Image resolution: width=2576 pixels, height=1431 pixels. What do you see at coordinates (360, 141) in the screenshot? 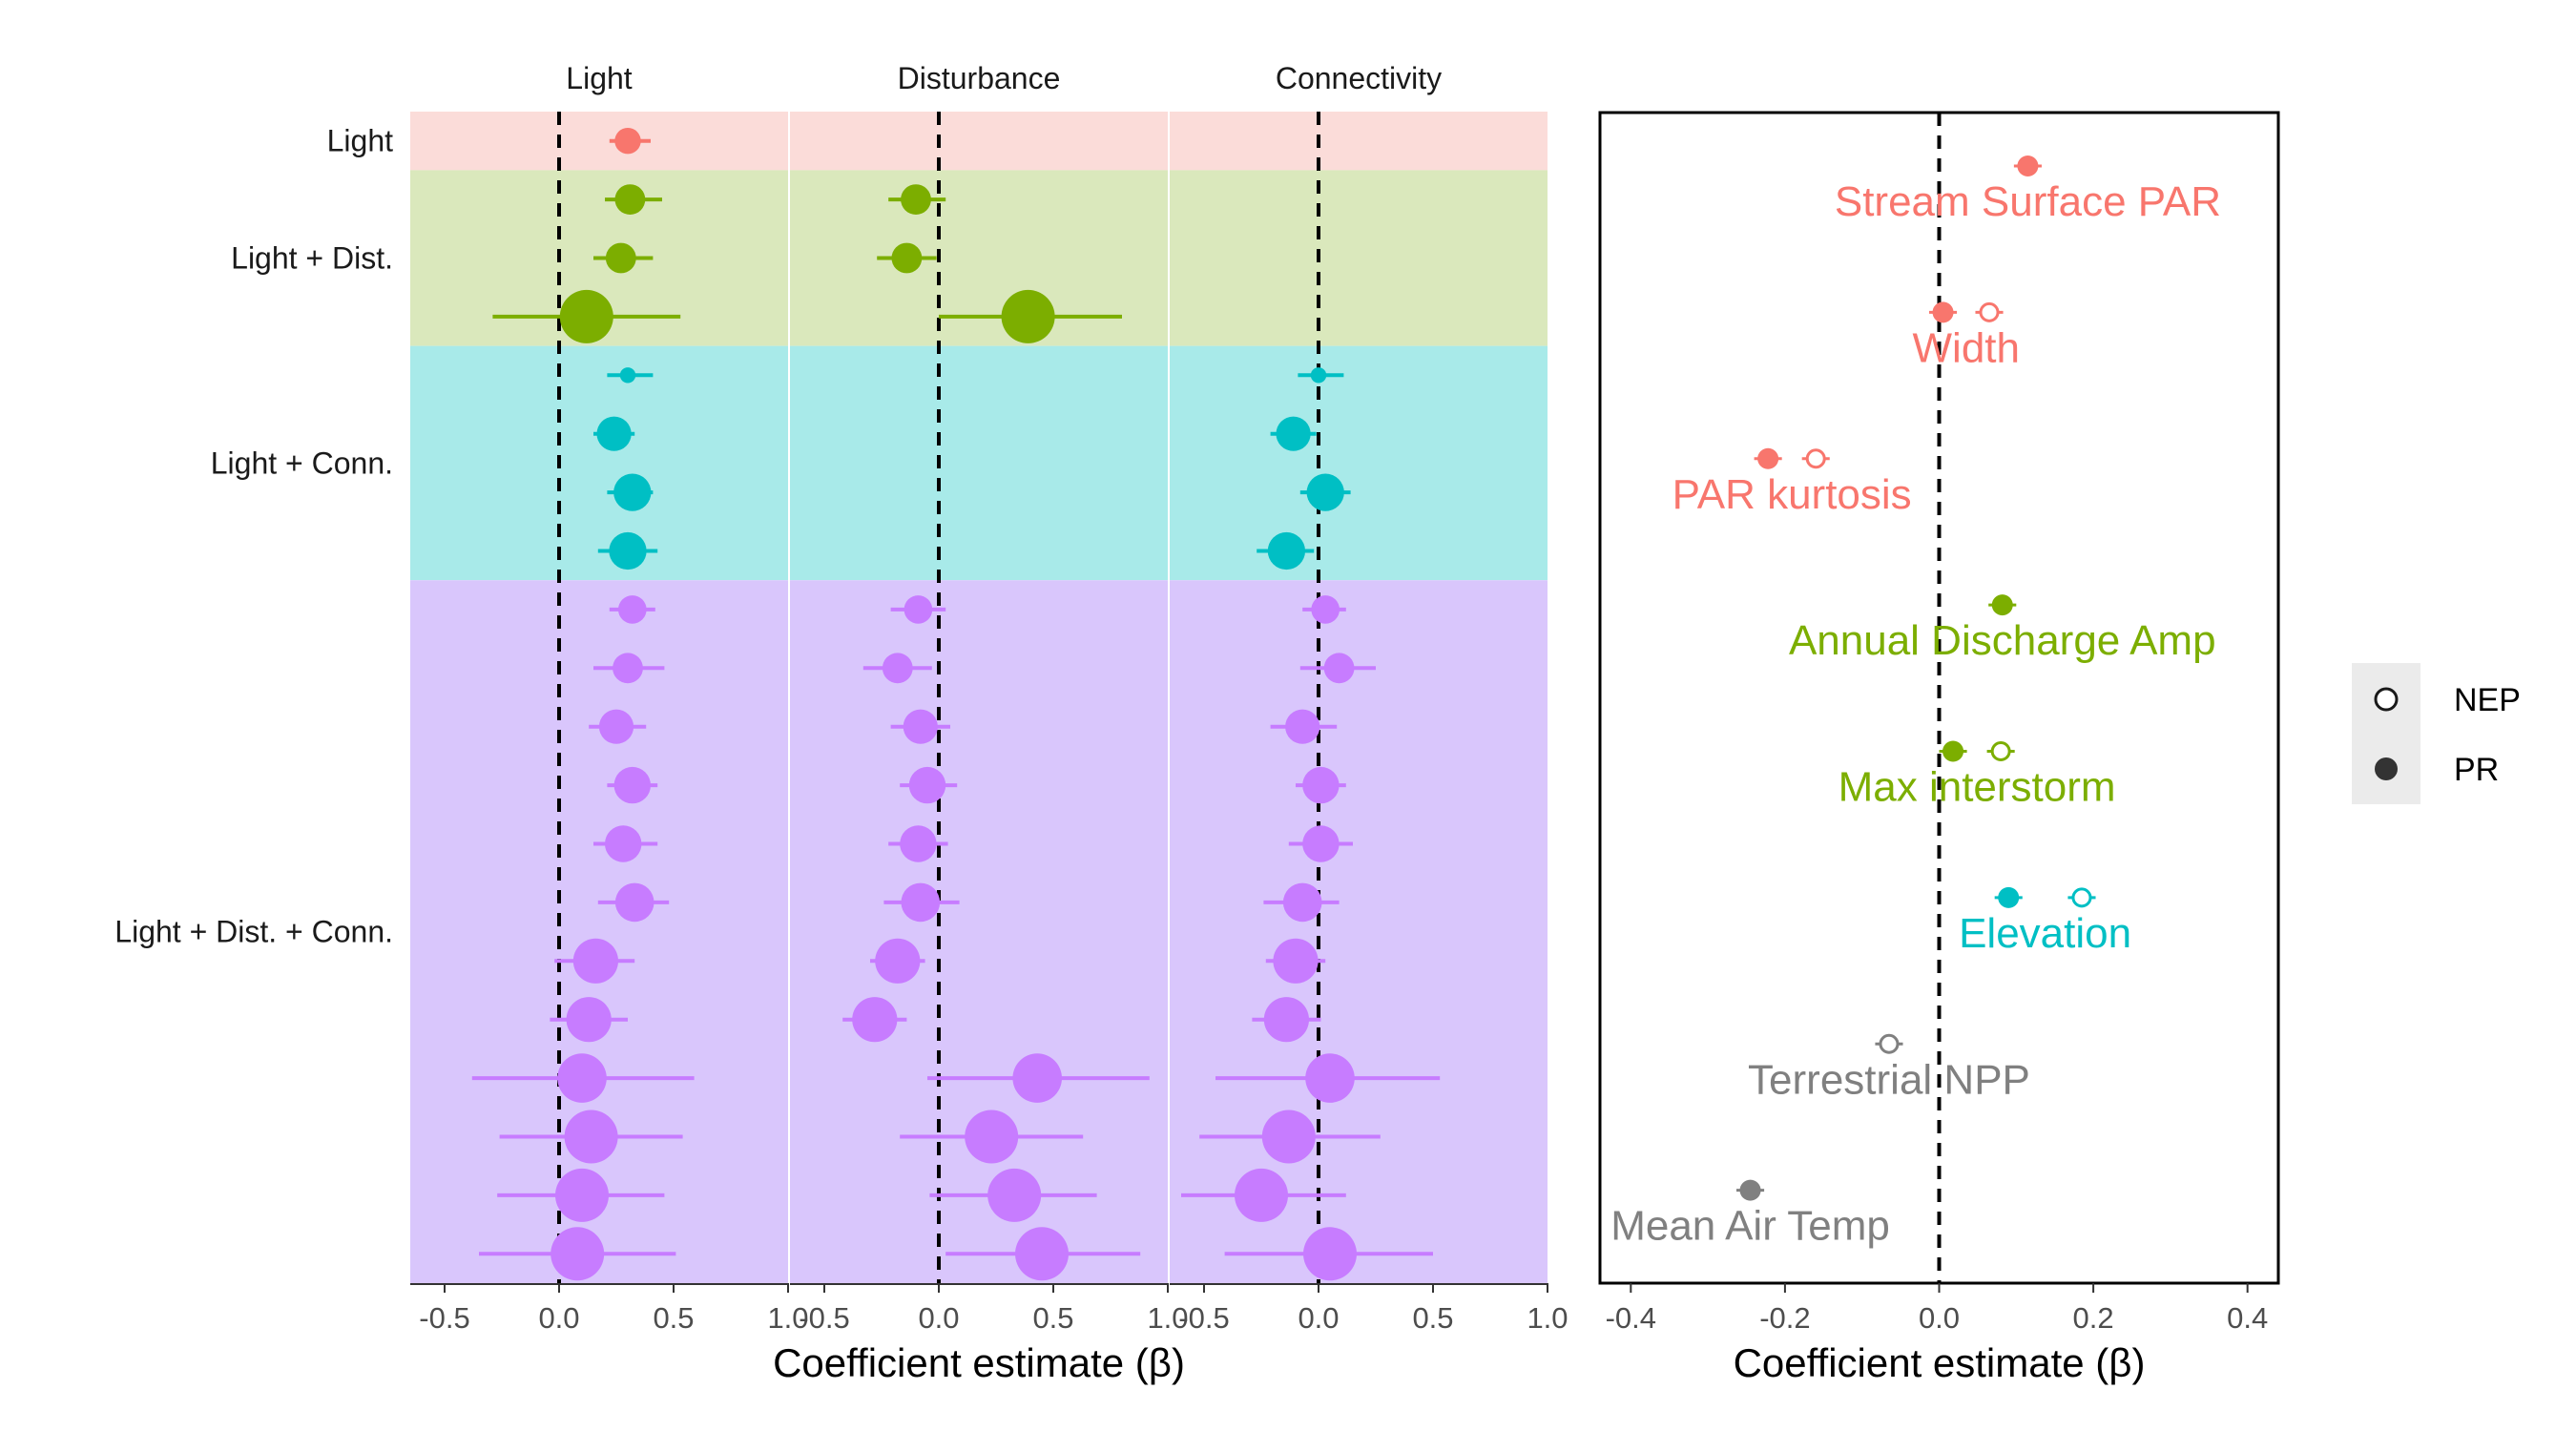
I see `group-label: Light` at bounding box center [360, 141].